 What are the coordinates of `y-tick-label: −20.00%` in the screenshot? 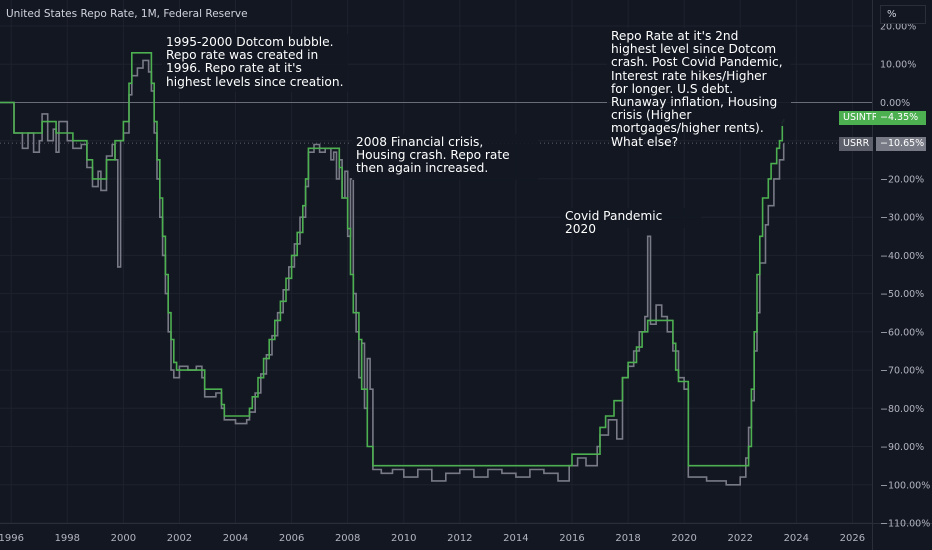 It's located at (902, 179).